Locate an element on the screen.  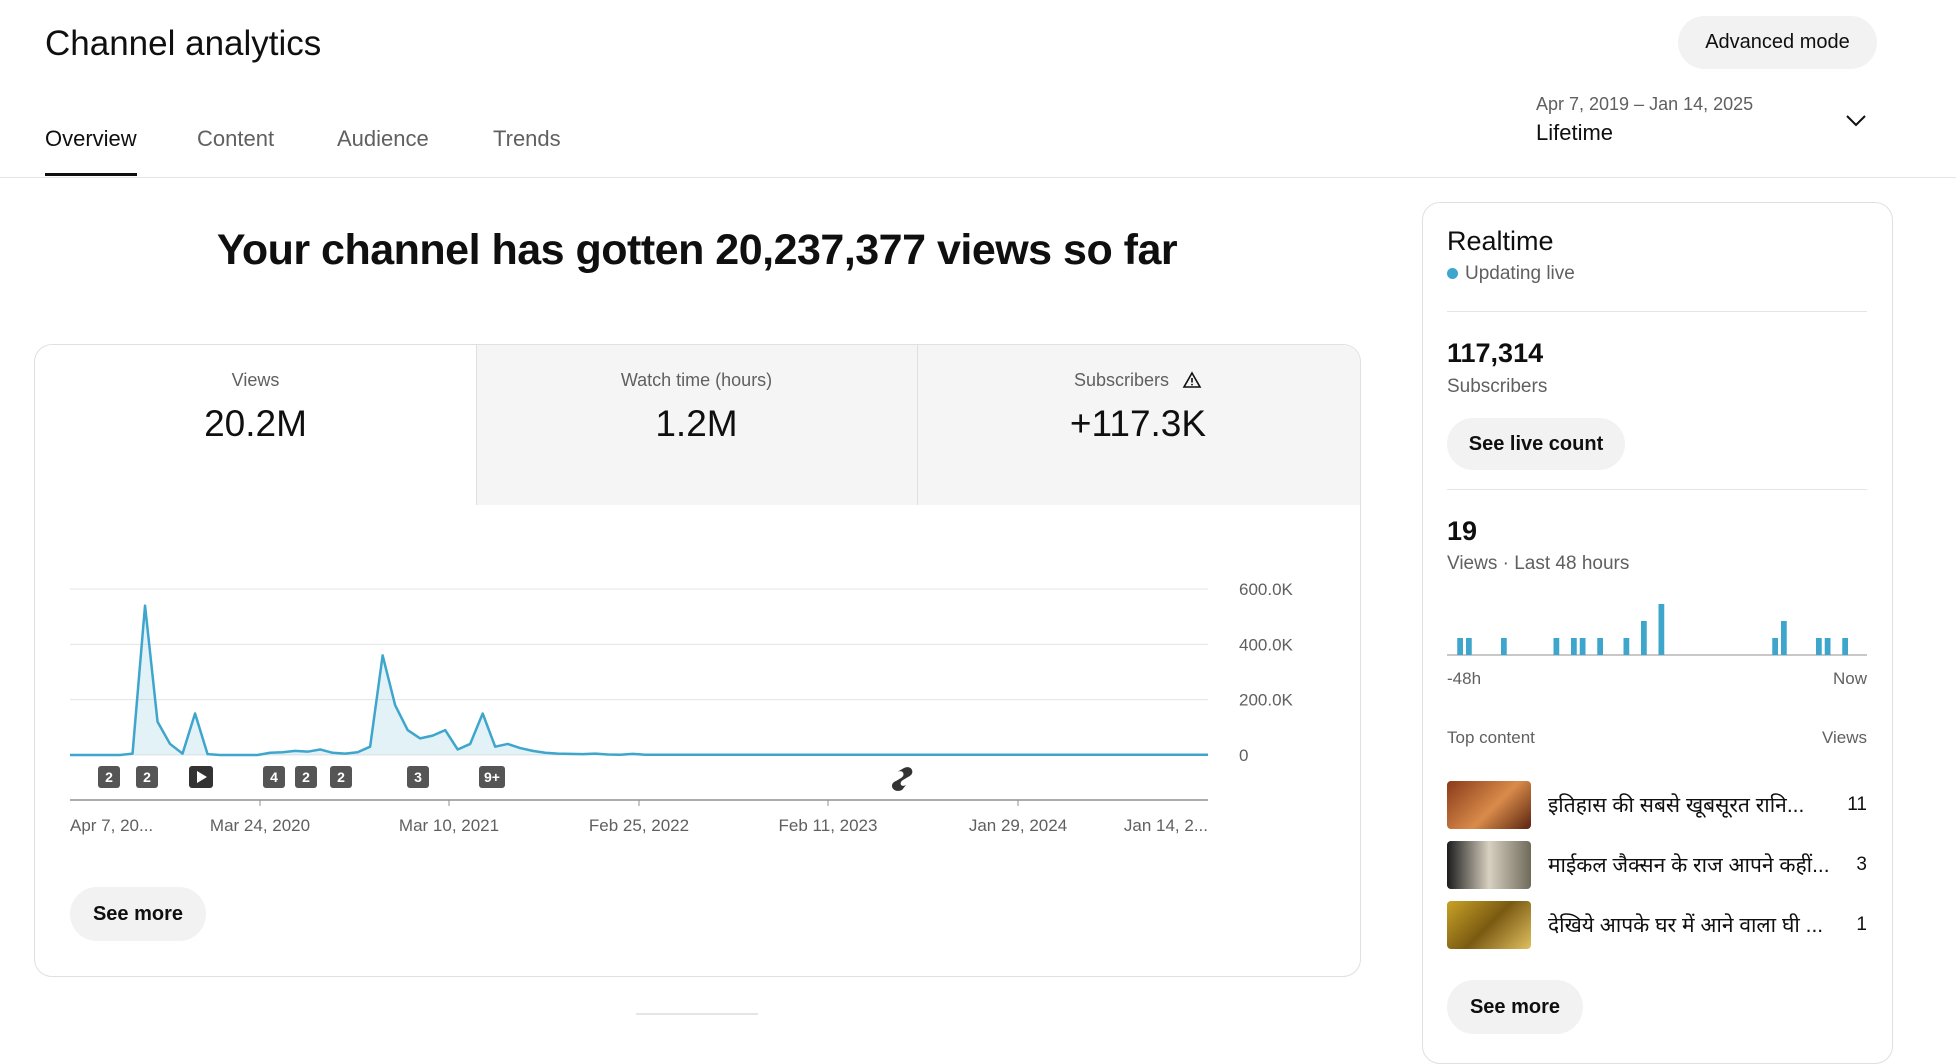
views-label: Views · Last 48 hours is located at coordinates (1538, 563).